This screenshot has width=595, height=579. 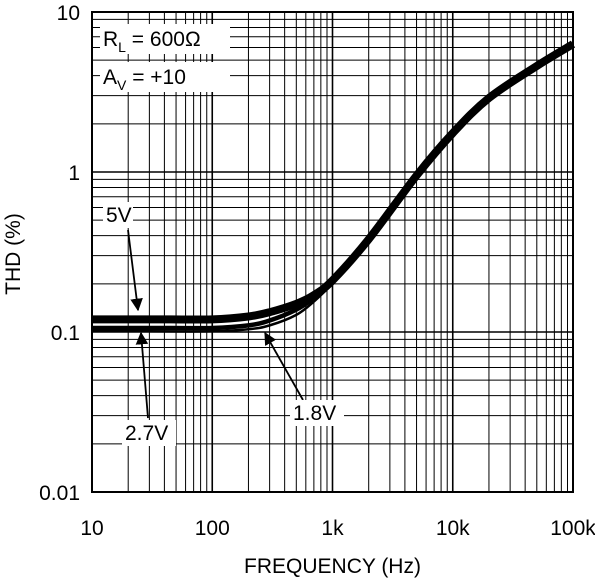 What do you see at coordinates (212, 528) in the screenshot?
I see `x-tick-label: 100` at bounding box center [212, 528].